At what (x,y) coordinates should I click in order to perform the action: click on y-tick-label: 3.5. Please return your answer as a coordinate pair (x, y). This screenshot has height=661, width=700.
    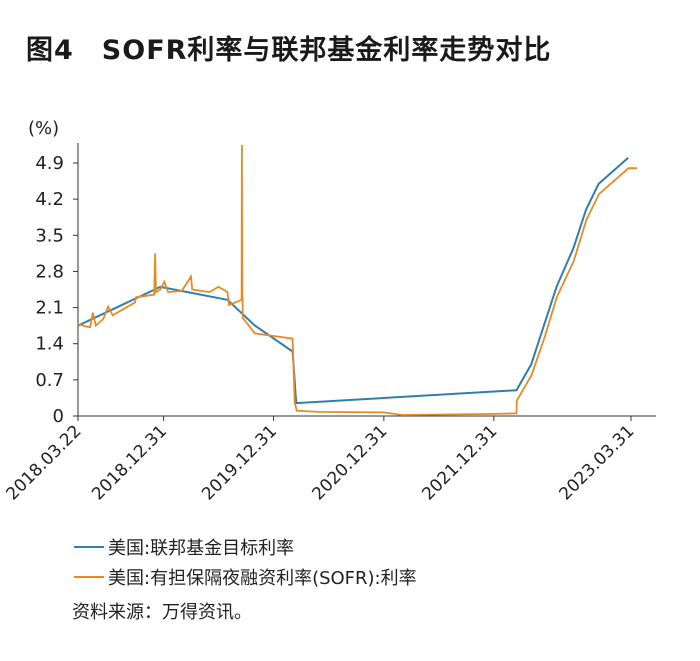
    Looking at the image, I should click on (49, 235).